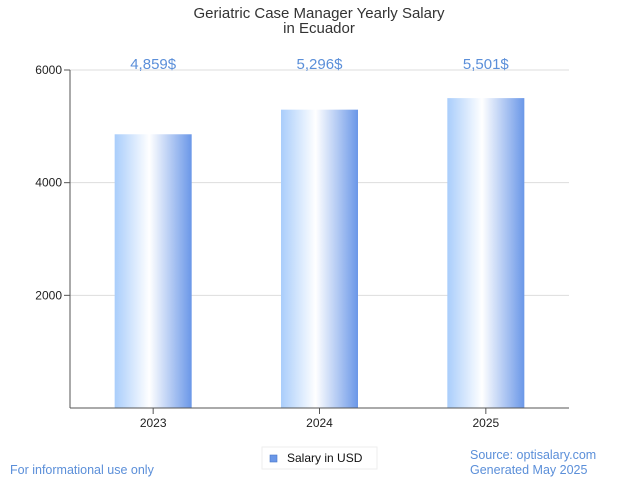 This screenshot has height=478, width=638. What do you see at coordinates (153, 271) in the screenshot?
I see `bar-2023` at bounding box center [153, 271].